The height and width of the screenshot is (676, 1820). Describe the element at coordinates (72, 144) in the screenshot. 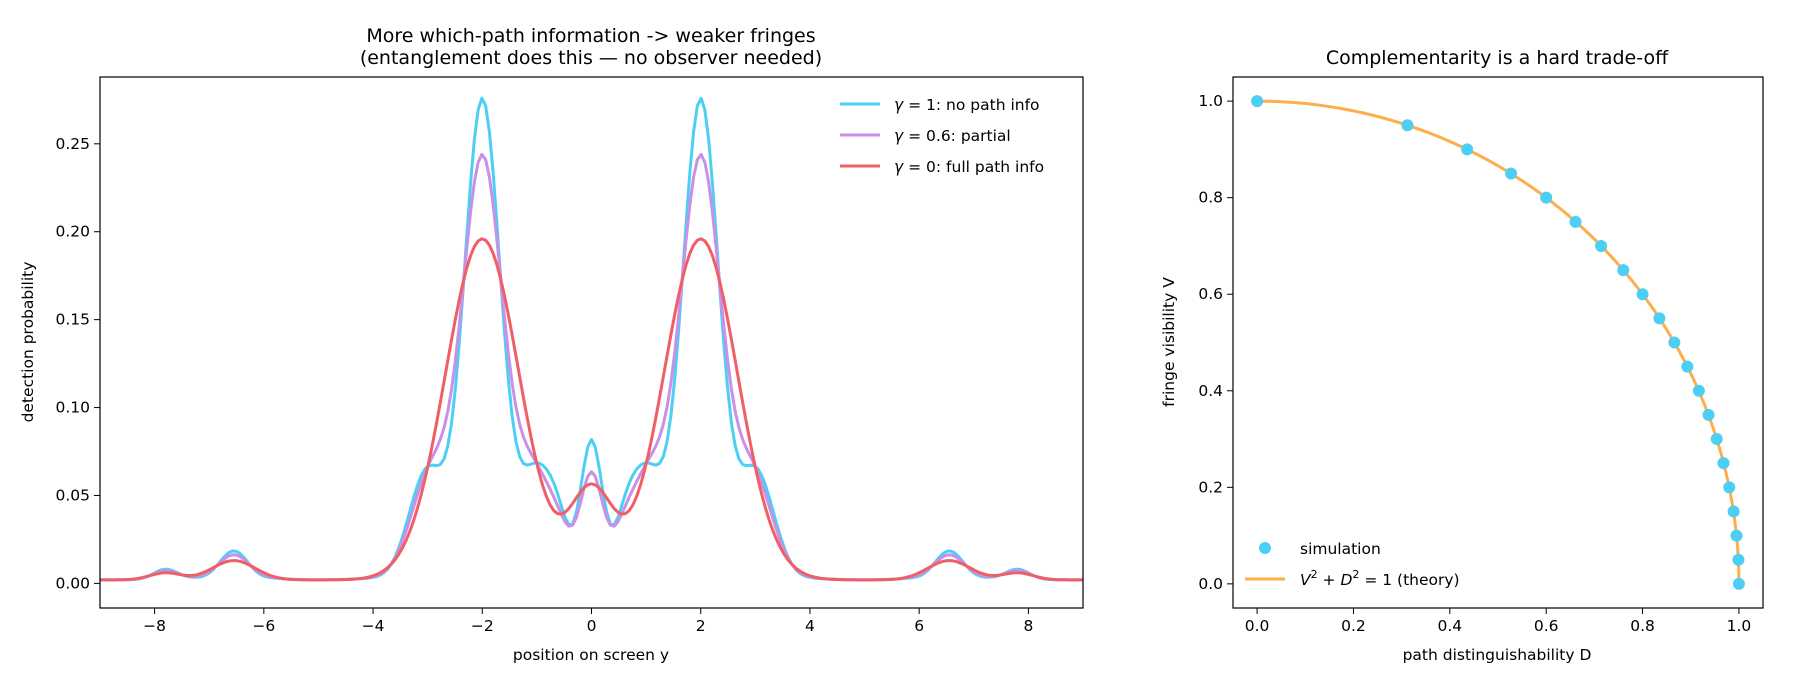

I see `chart1-y-tick-label: 0.25` at that location.